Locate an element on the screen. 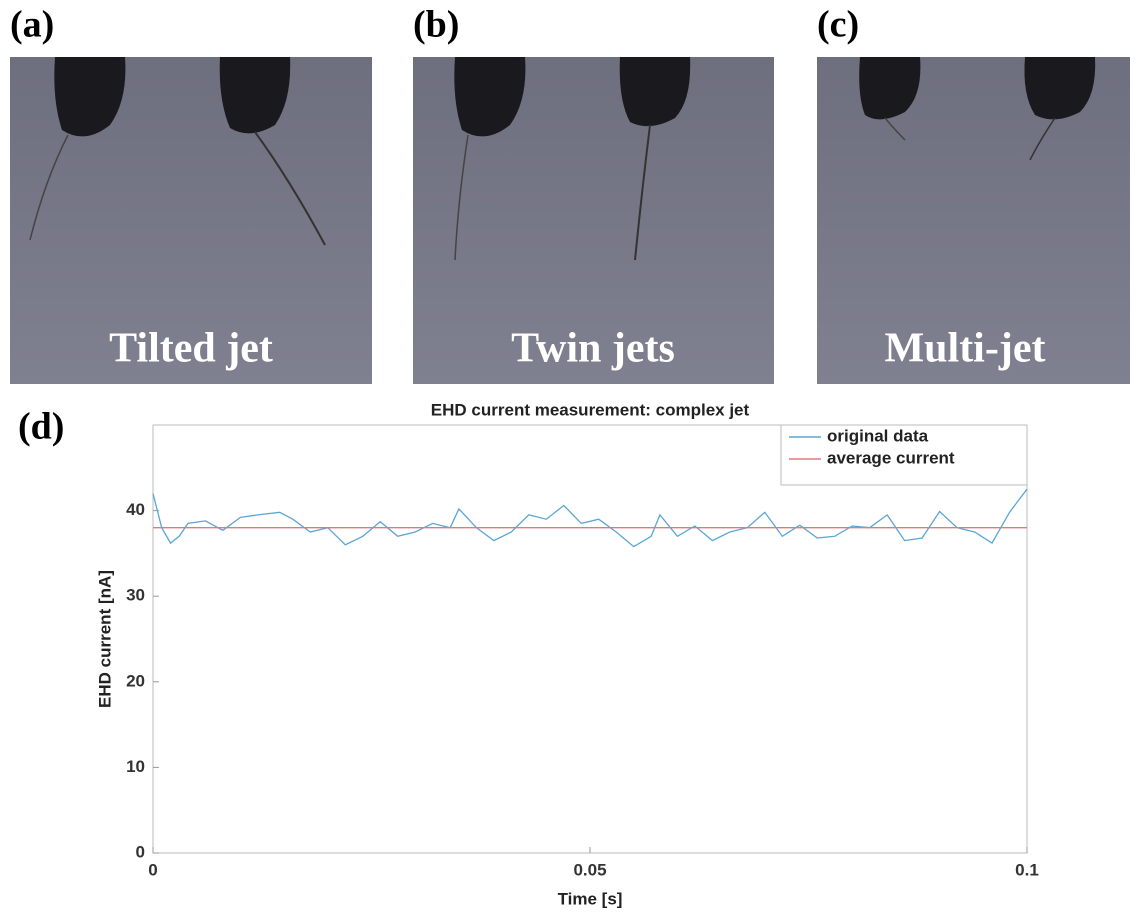 Image resolution: width=1135 pixels, height=916 pixels. photo-caption: Multi-jet is located at coordinates (965, 349).